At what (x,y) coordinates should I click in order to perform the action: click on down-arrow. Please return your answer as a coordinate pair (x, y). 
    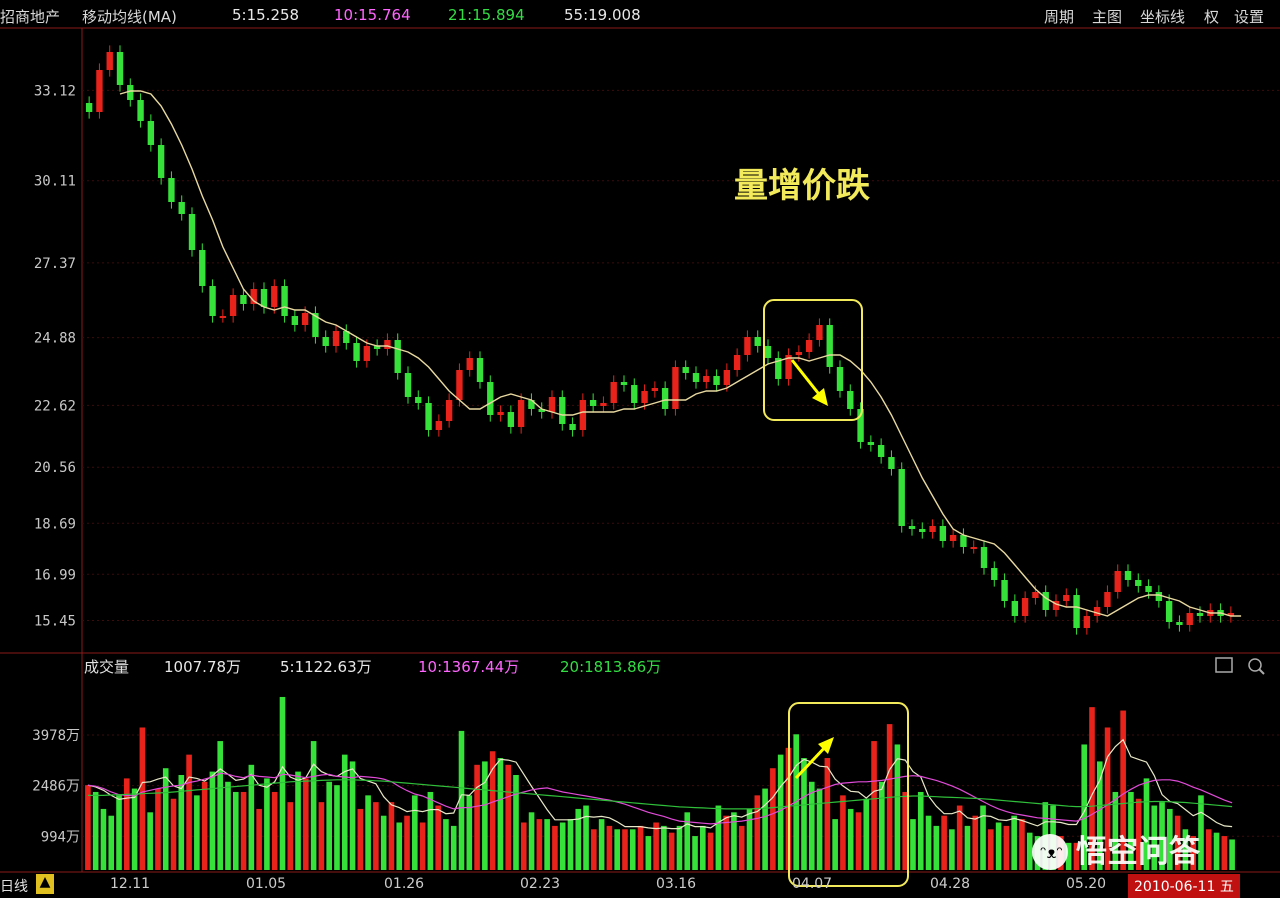
    Looking at the image, I should click on (807, 379).